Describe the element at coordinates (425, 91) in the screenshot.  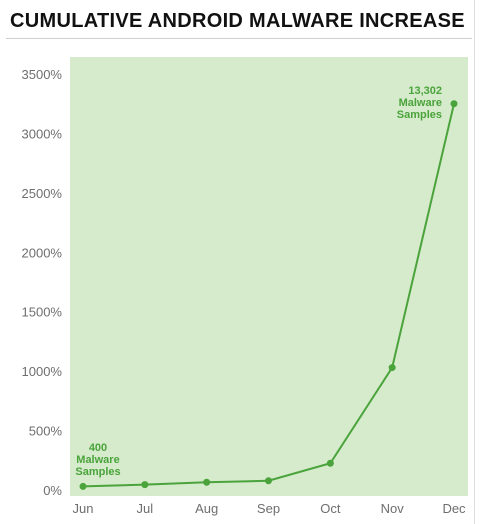
I see `annotation-line: 13,302` at that location.